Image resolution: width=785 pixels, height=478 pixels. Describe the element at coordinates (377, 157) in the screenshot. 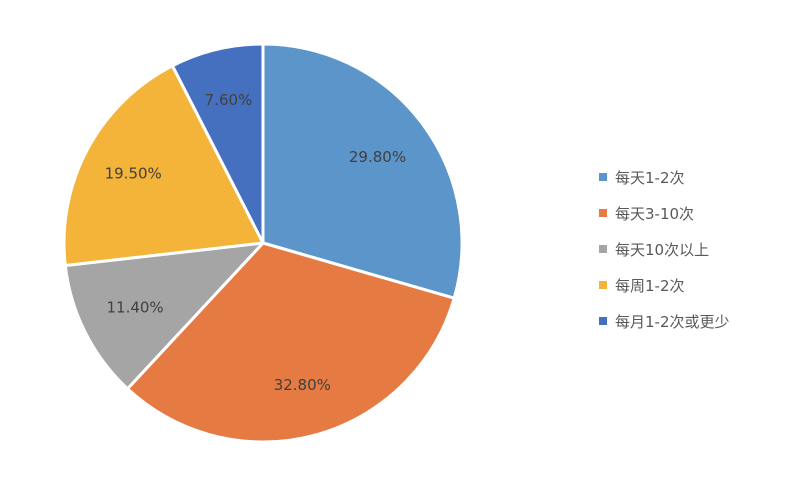

I see `pie-data-label-1: 29.80%` at that location.